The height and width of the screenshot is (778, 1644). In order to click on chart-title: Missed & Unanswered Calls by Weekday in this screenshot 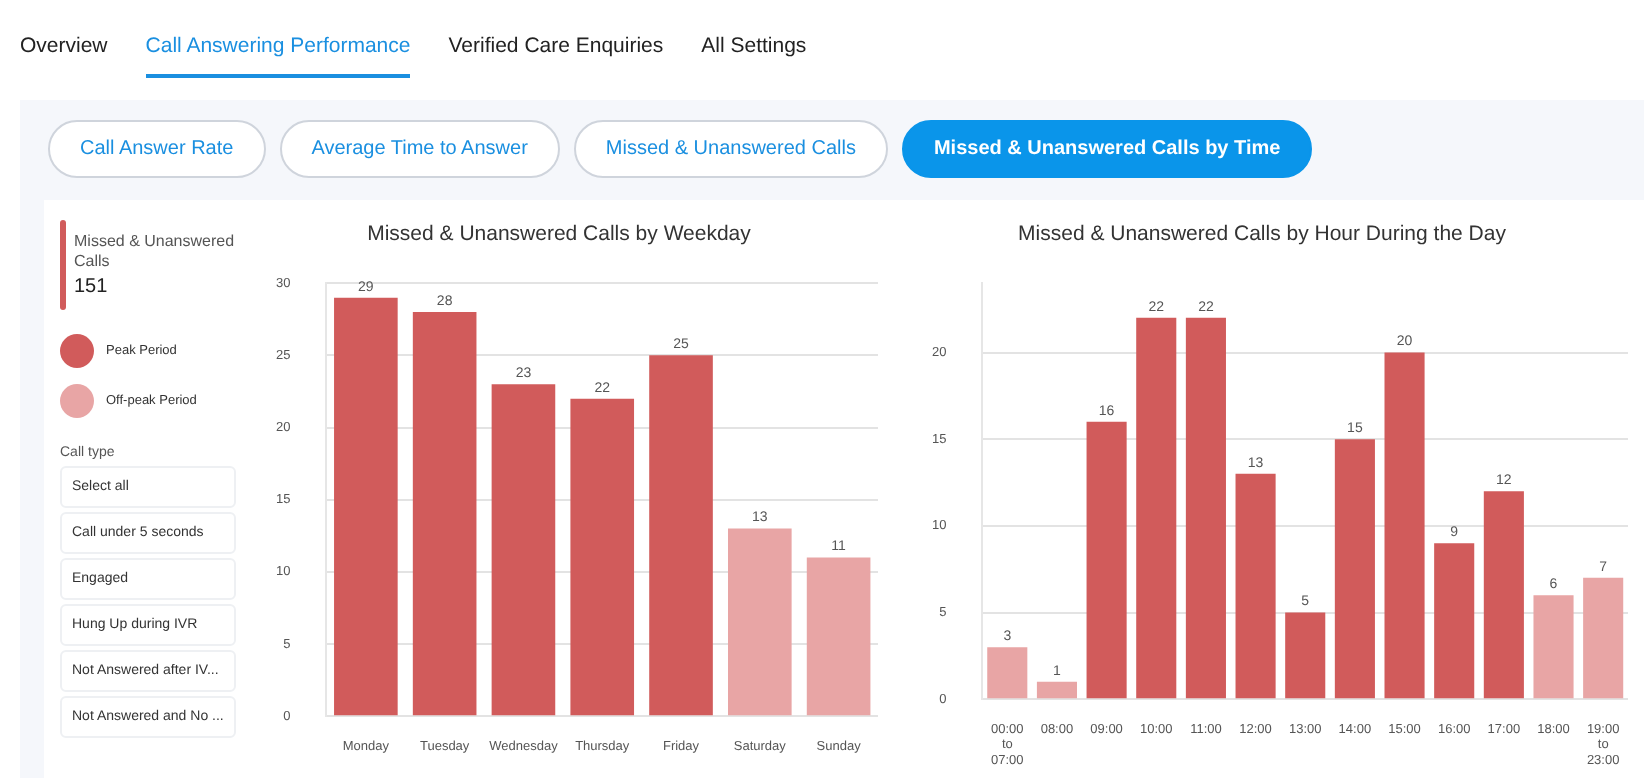, I will do `click(560, 234)`.